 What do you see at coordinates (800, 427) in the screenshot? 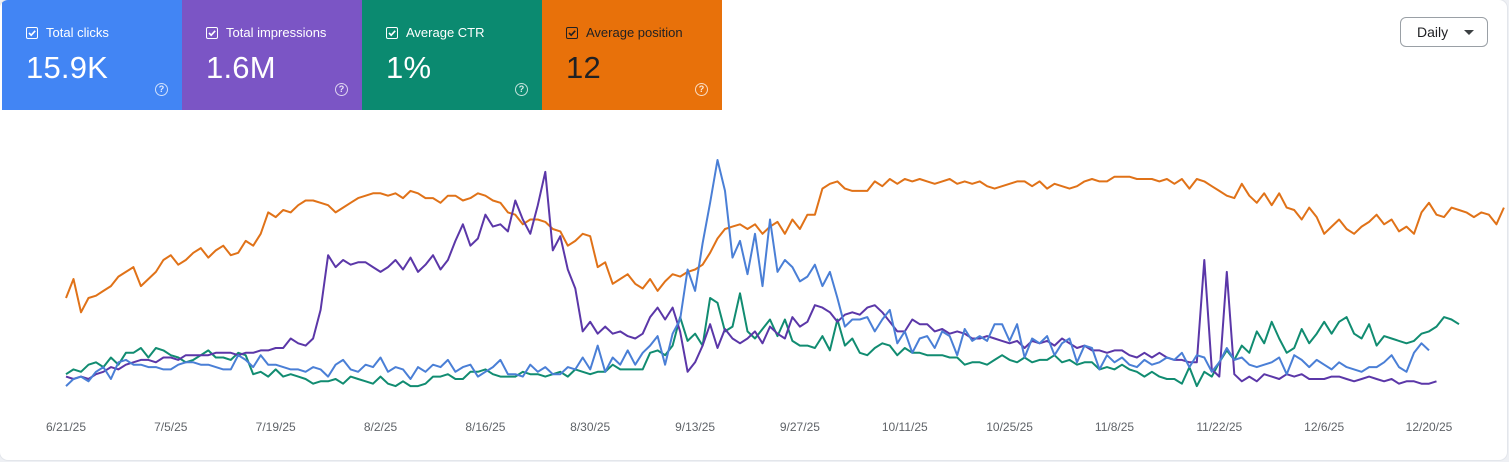
I see `x-tick-label: 9/27/25` at bounding box center [800, 427].